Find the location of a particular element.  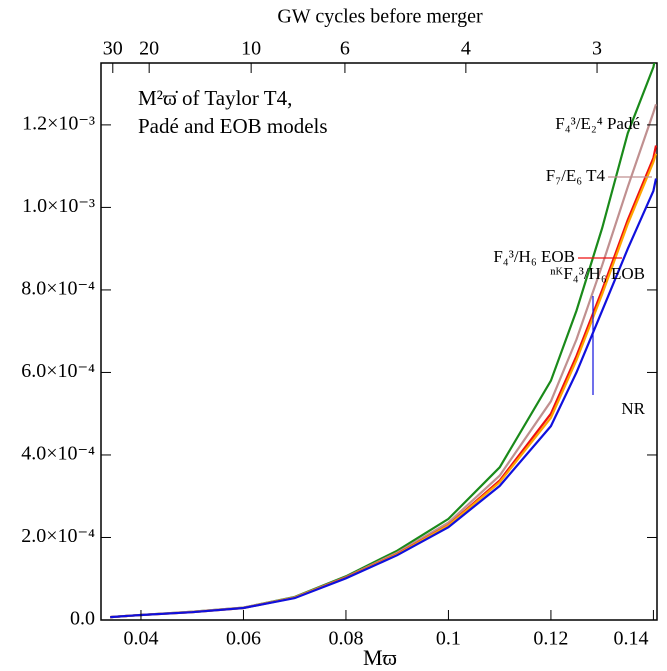

y-tick-label: 0.0 is located at coordinates (82, 619).